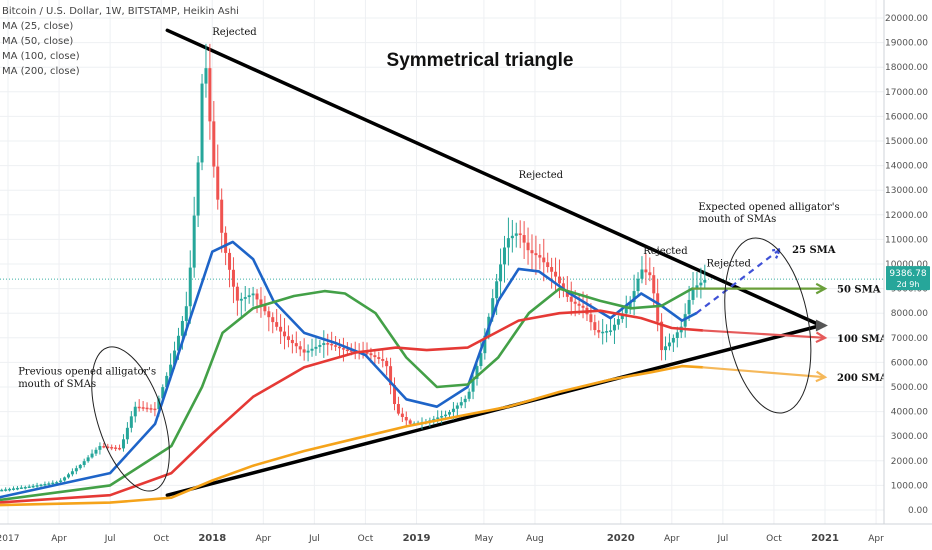 This screenshot has width=932, height=550. Describe the element at coordinates (41, 71) in the screenshot. I see `legend-ma-200: MA (200, close)` at that location.